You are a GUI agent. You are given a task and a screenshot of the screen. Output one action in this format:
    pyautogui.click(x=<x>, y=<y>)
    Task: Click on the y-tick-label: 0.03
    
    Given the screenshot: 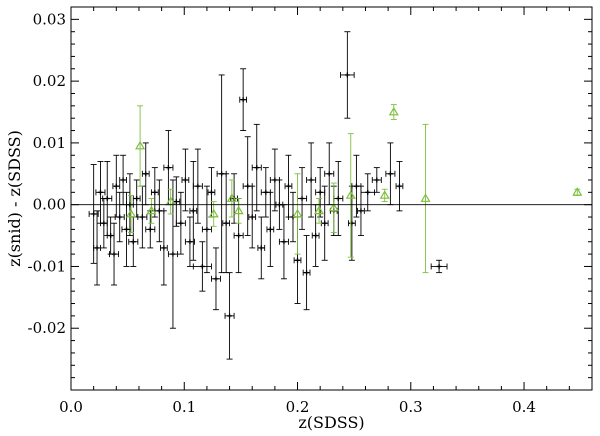 What is the action you would take?
    pyautogui.click(x=49, y=19)
    